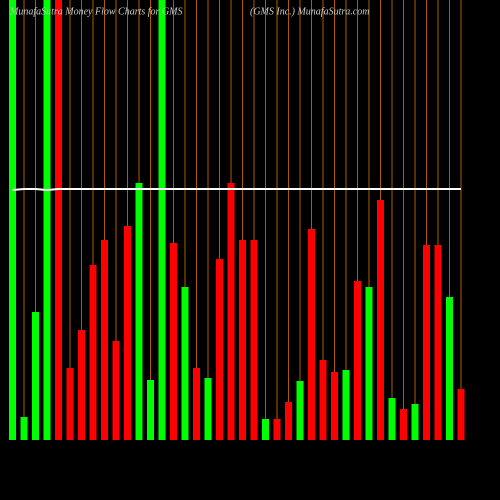 The image size is (500, 500). I want to click on chart-subtitle: (GMS Inc.) MunafaSutra.com, so click(309, 11).